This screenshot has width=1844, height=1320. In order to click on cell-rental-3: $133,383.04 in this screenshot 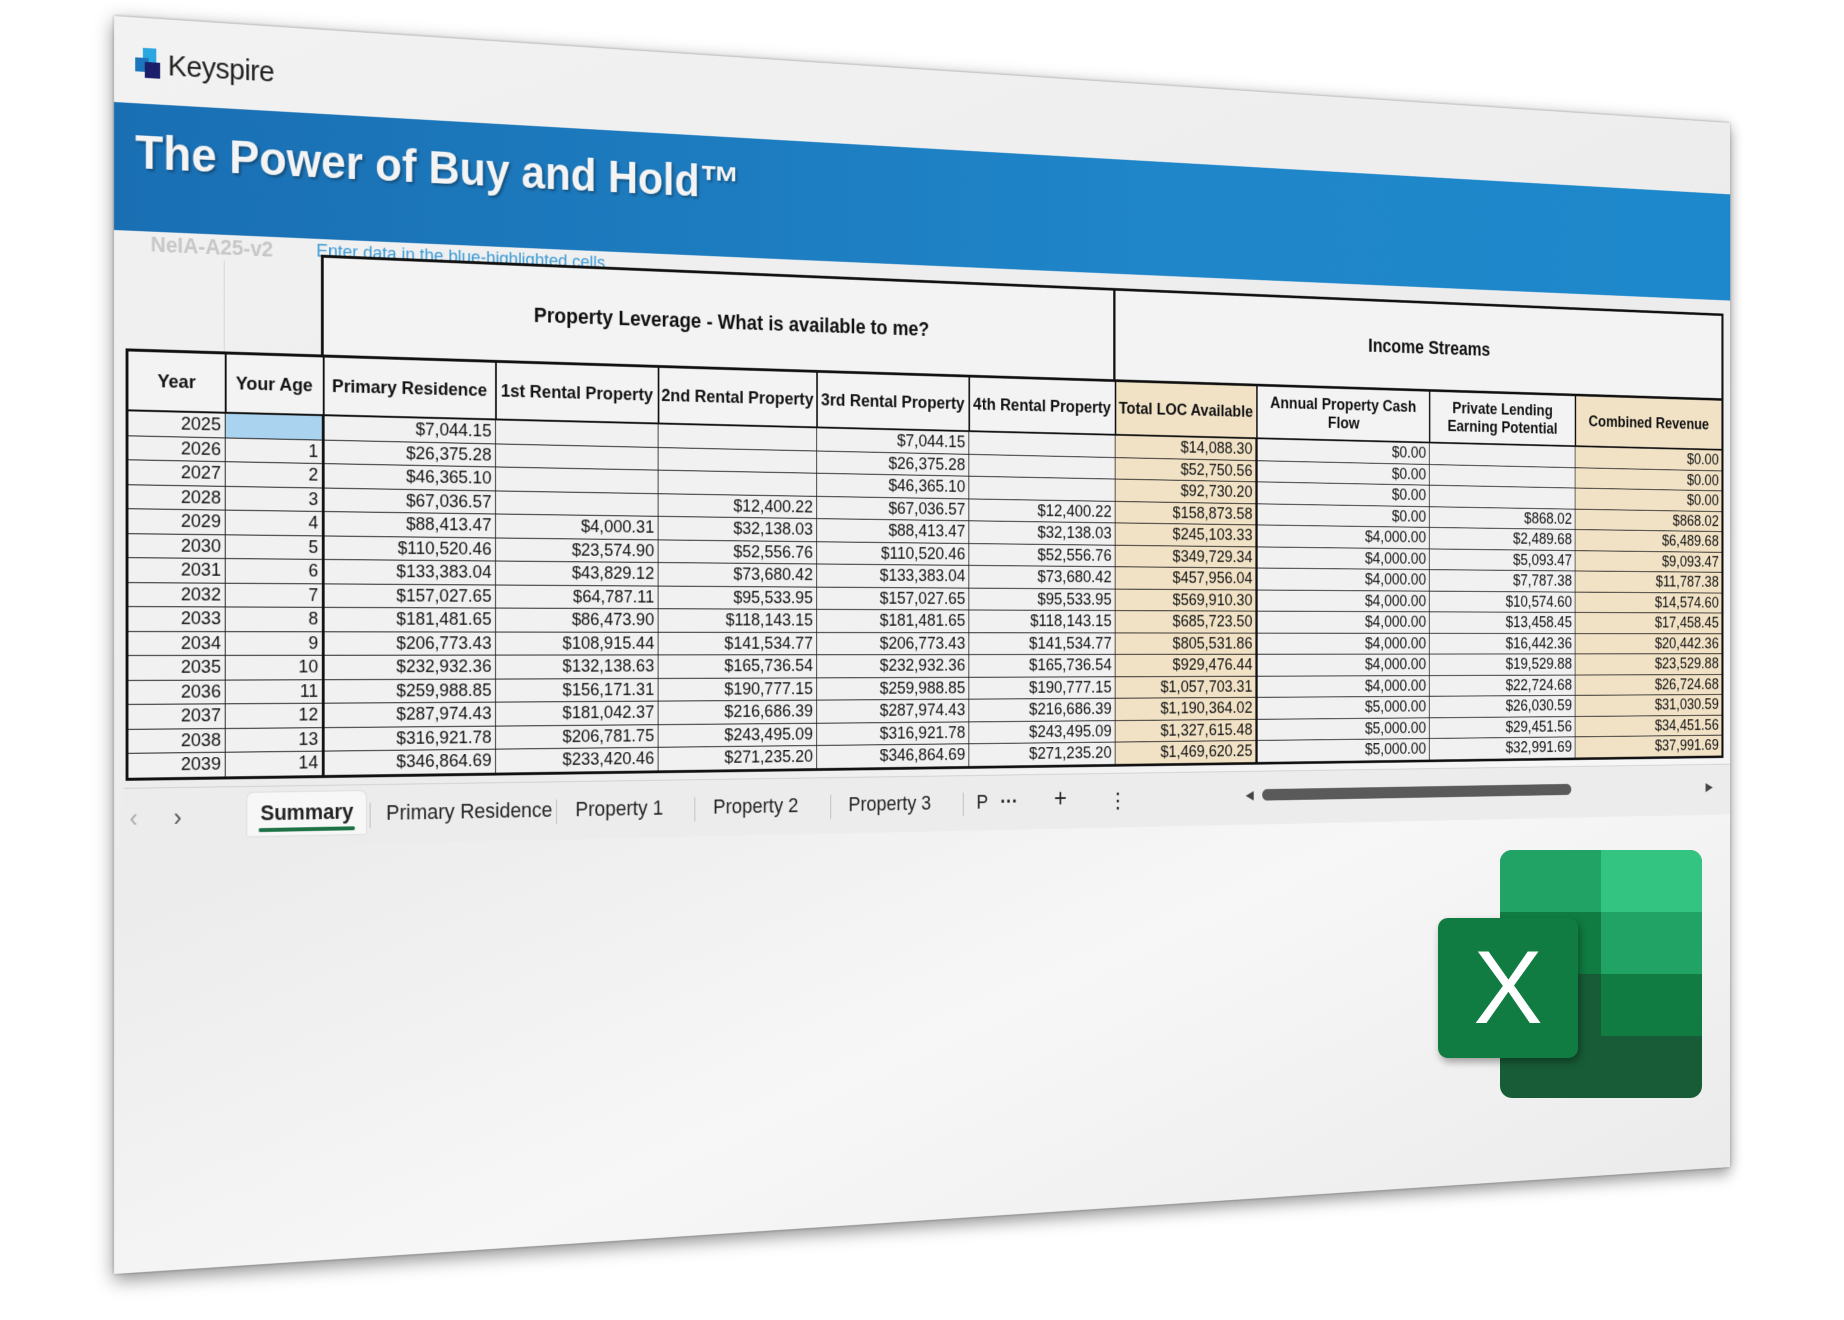, I will do `click(892, 575)`.